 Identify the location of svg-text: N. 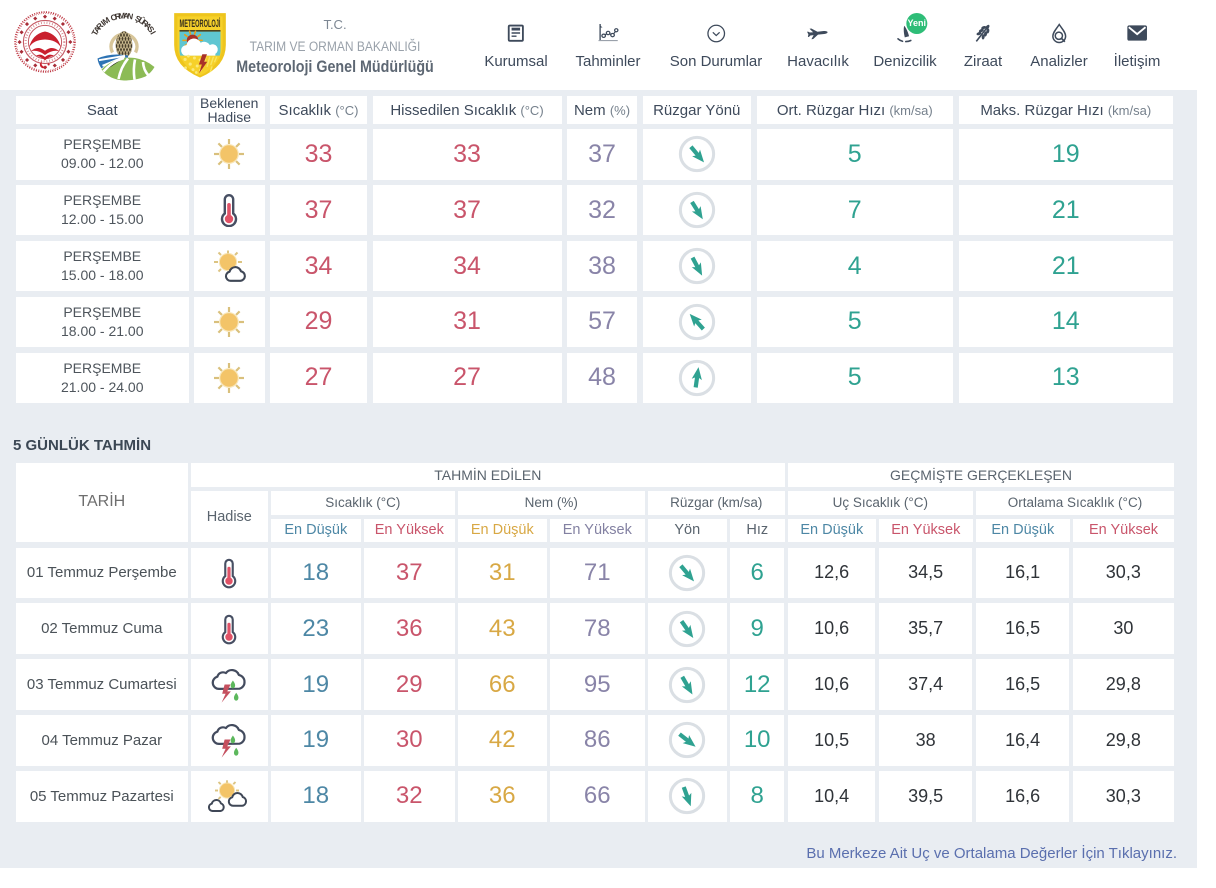
(130, 17).